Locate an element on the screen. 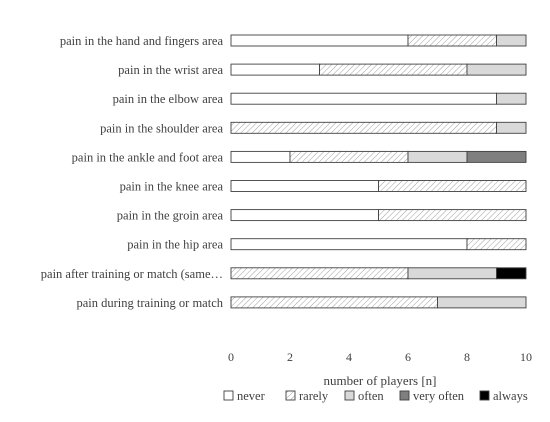 This screenshot has height=422, width=550. x-tick-label: 8 is located at coordinates (467, 357).